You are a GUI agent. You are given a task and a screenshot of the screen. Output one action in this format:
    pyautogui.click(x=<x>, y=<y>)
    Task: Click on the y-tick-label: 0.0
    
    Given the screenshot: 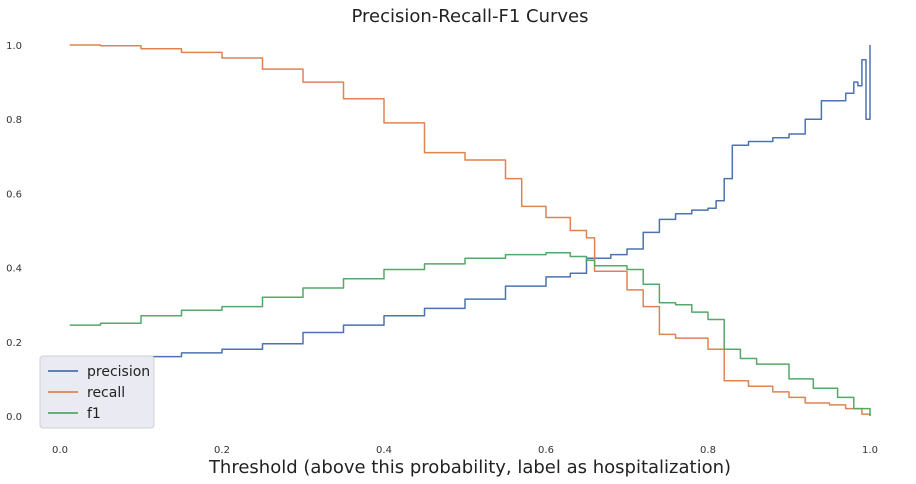 What is the action you would take?
    pyautogui.click(x=14, y=417)
    